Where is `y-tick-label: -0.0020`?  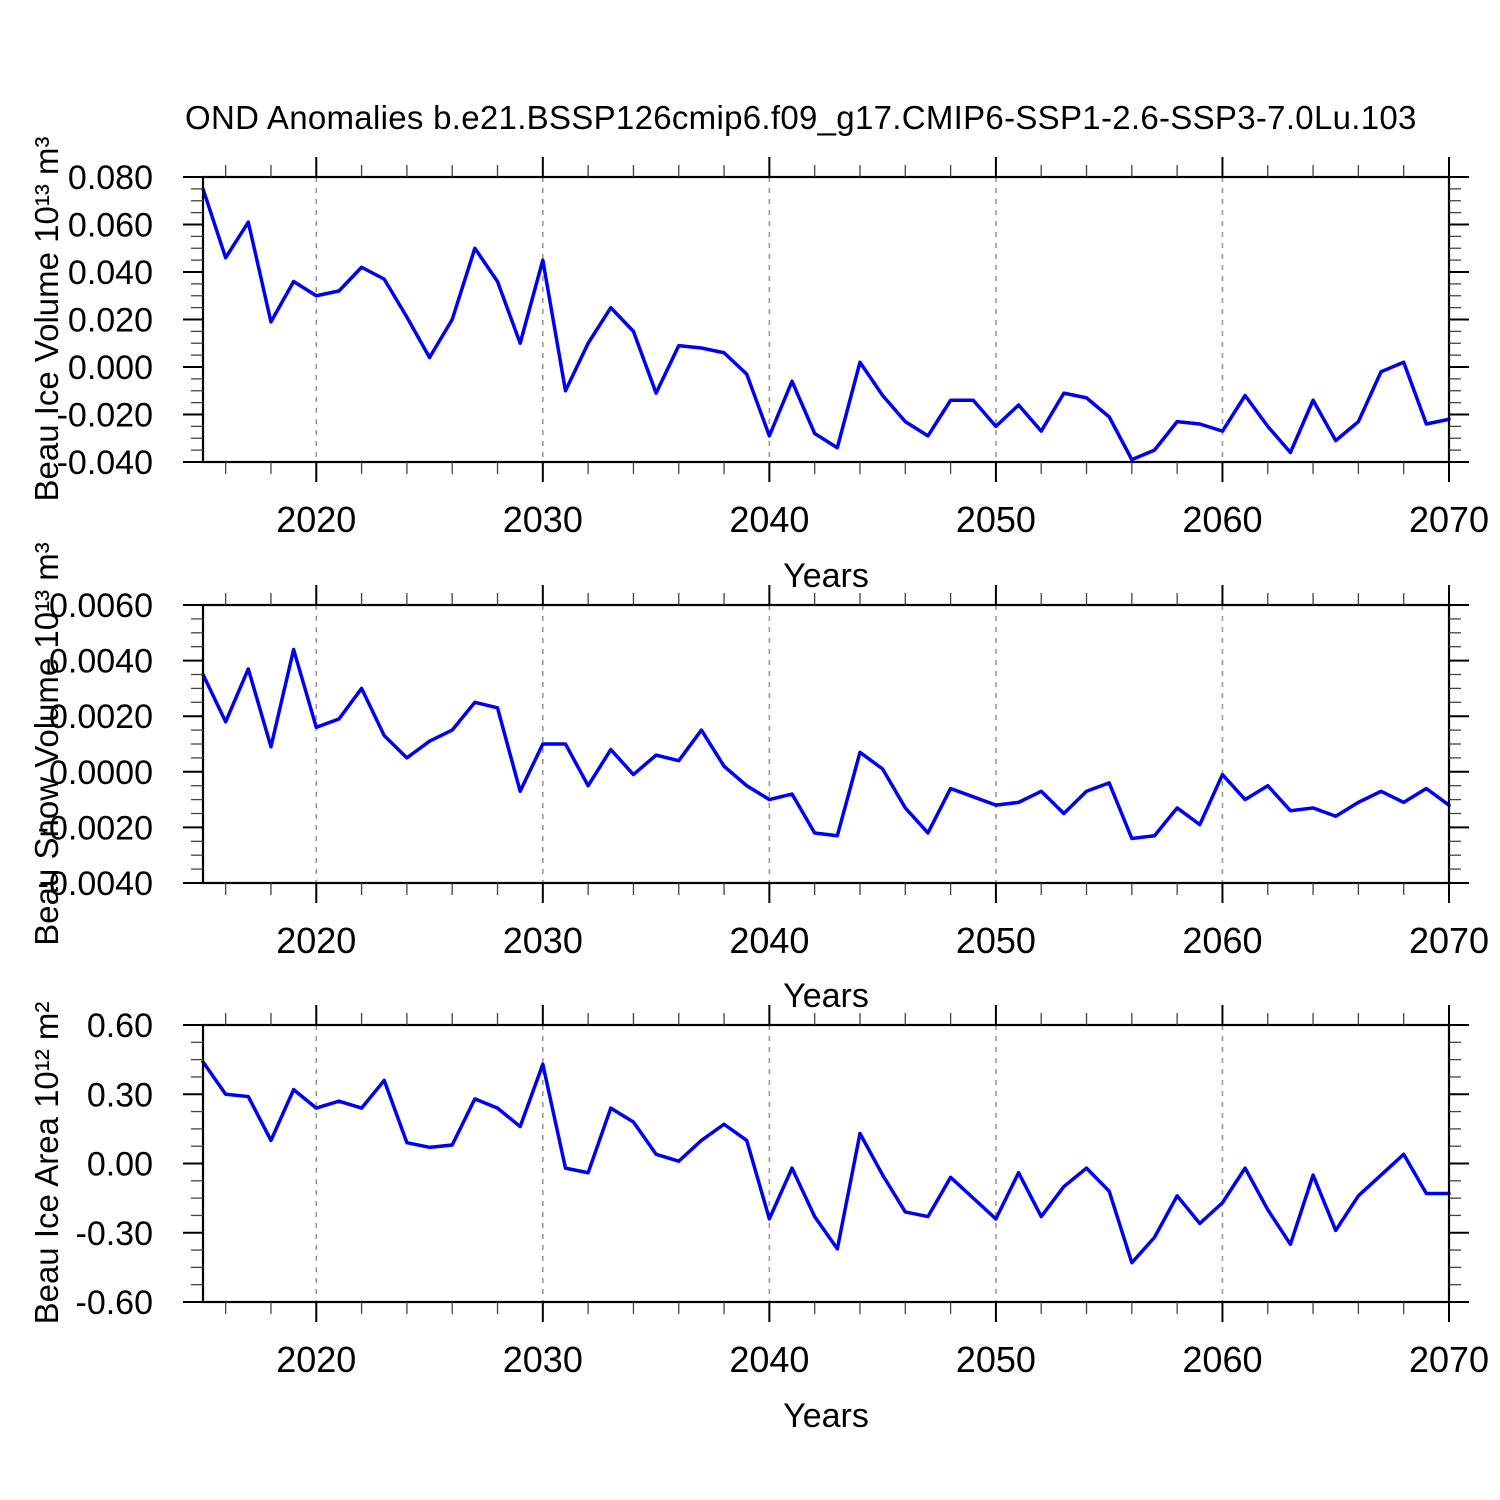 y-tick-label: -0.0020 is located at coordinates (95, 828).